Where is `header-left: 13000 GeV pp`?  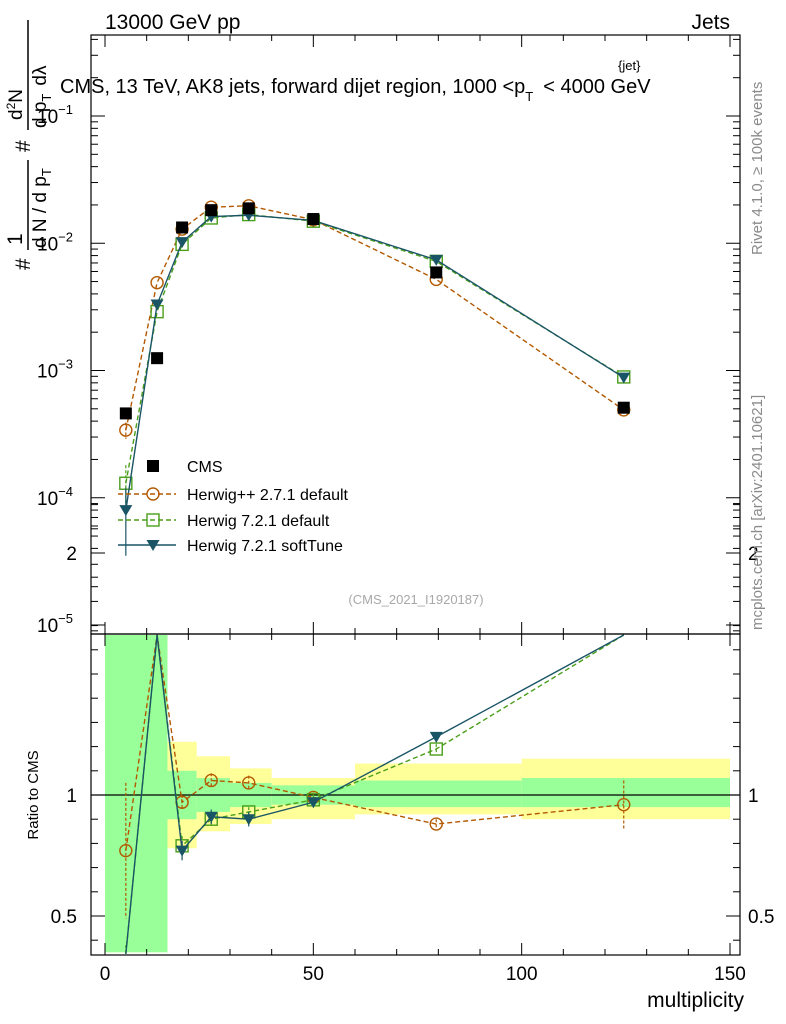 header-left: 13000 GeV pp is located at coordinates (172, 22).